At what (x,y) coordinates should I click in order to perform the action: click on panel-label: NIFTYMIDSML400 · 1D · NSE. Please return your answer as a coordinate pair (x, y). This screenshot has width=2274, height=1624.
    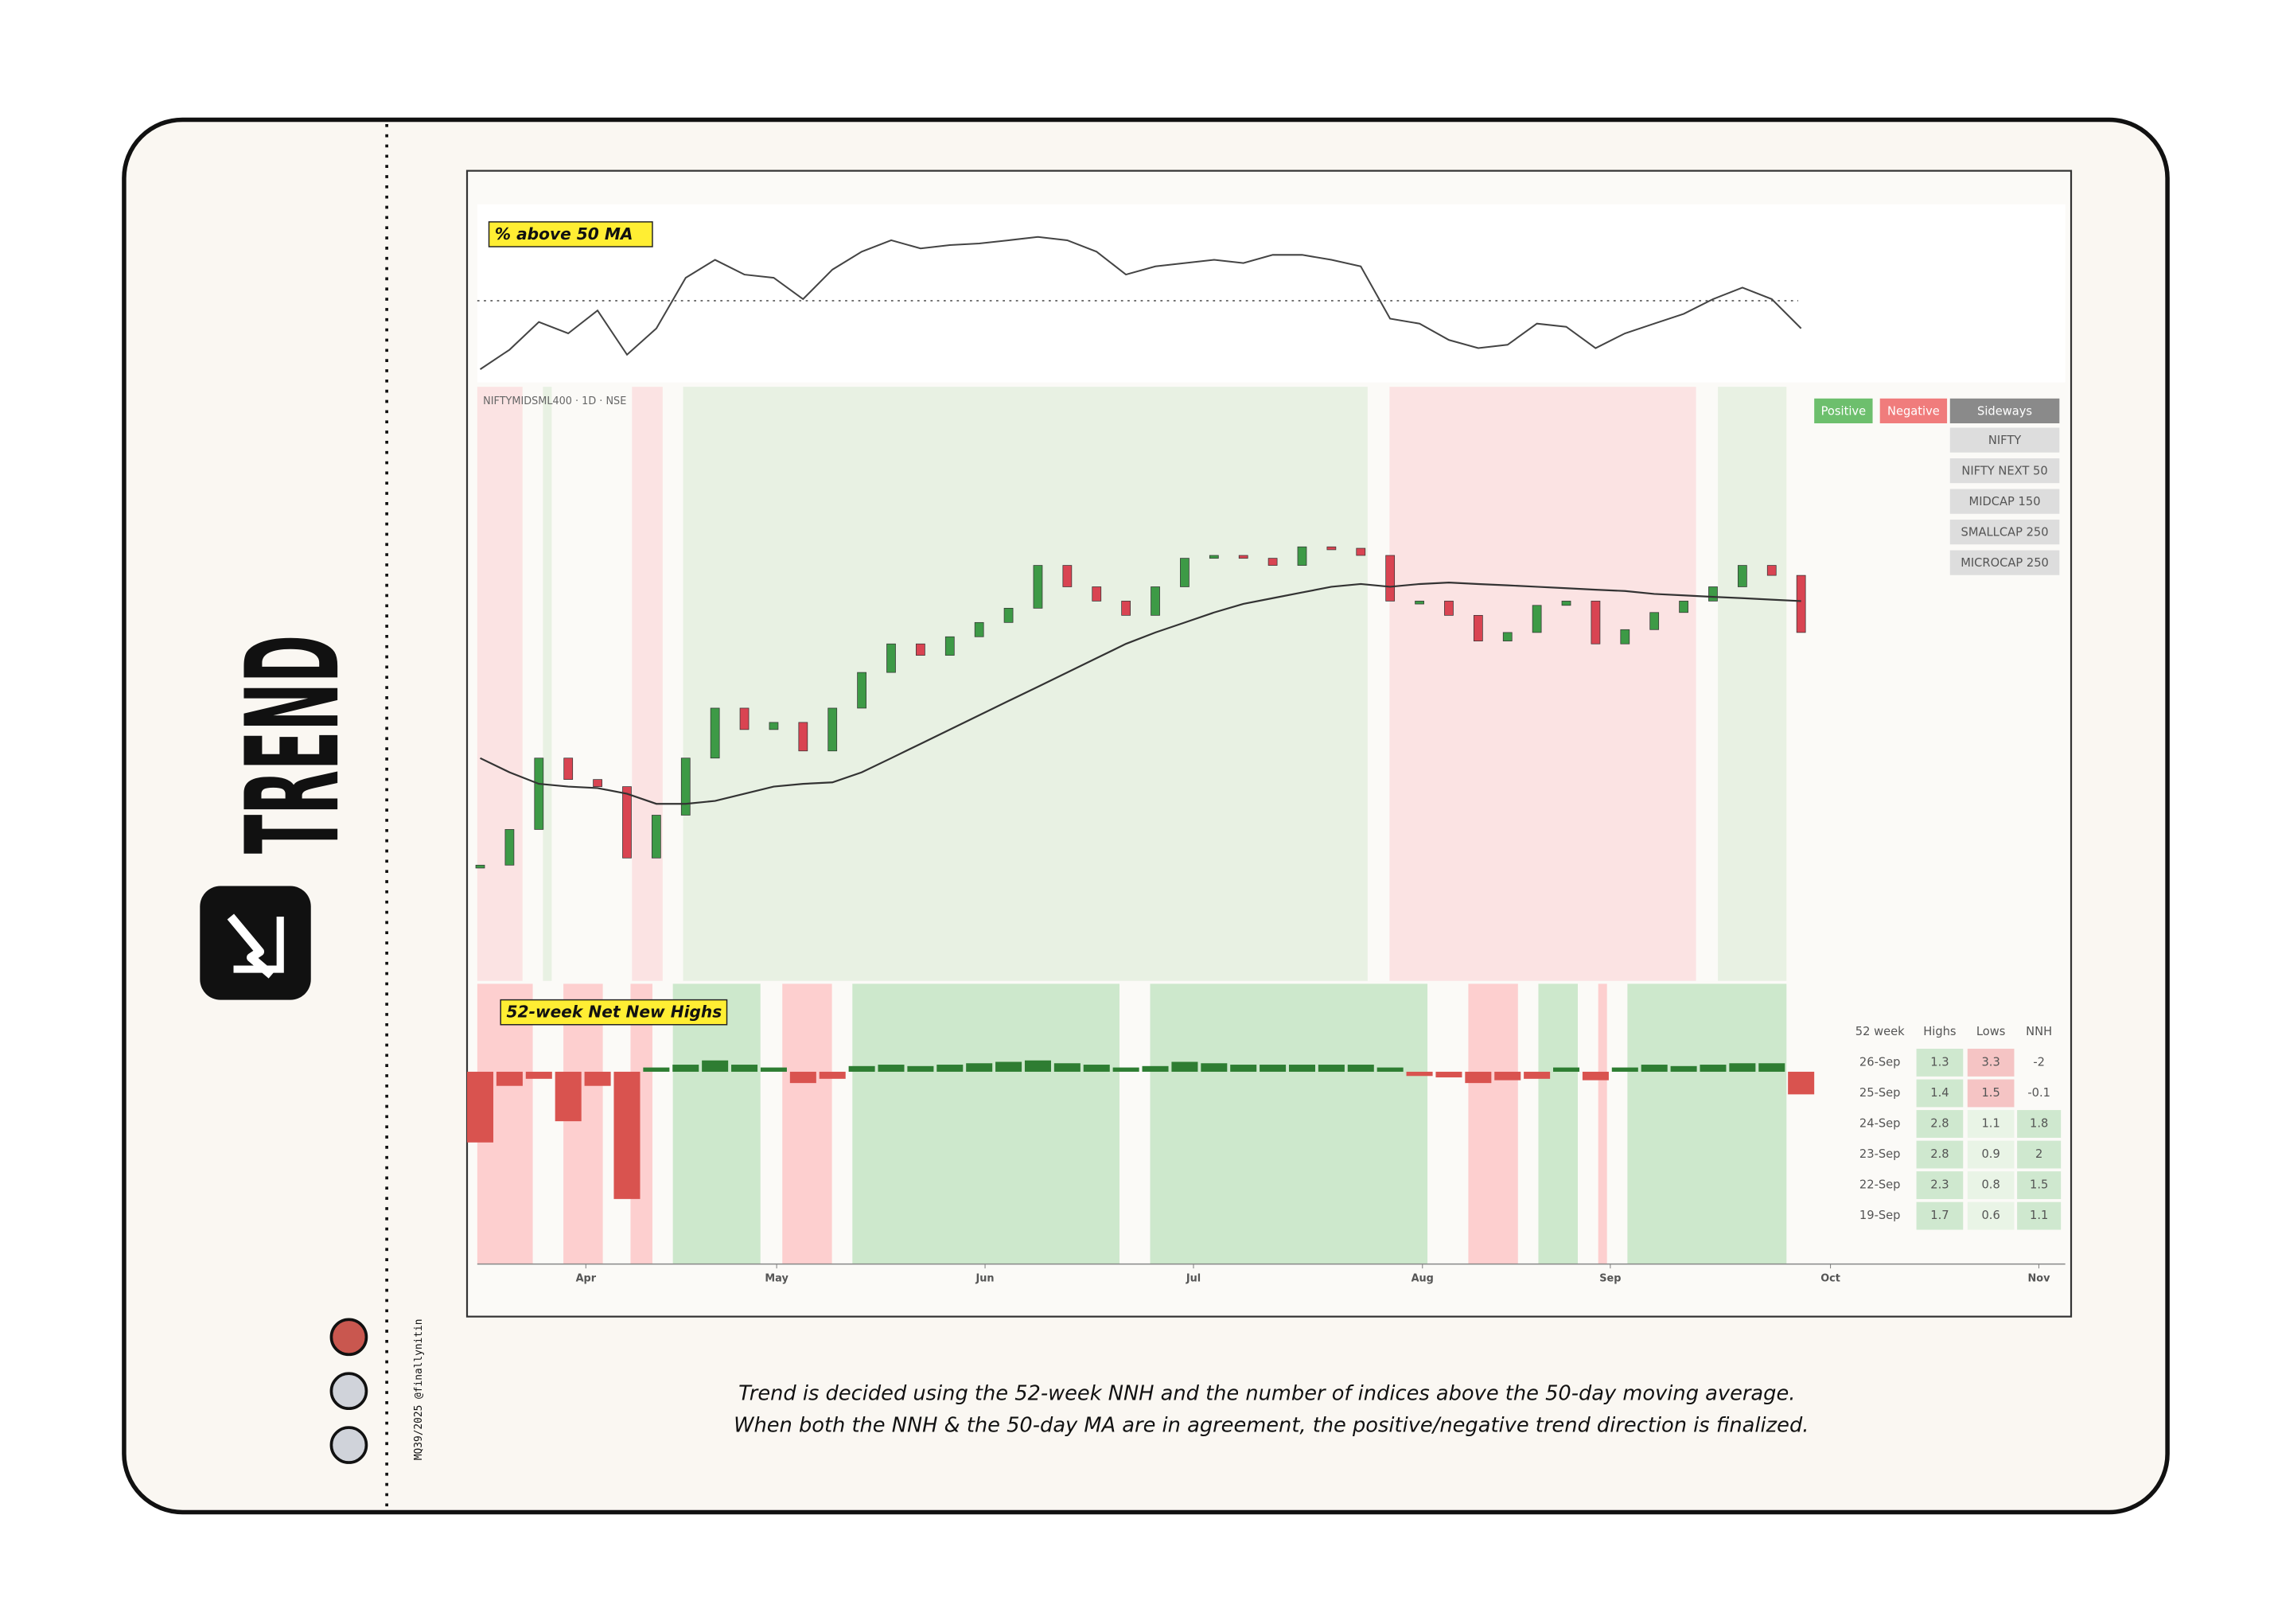
    Looking at the image, I should click on (554, 401).